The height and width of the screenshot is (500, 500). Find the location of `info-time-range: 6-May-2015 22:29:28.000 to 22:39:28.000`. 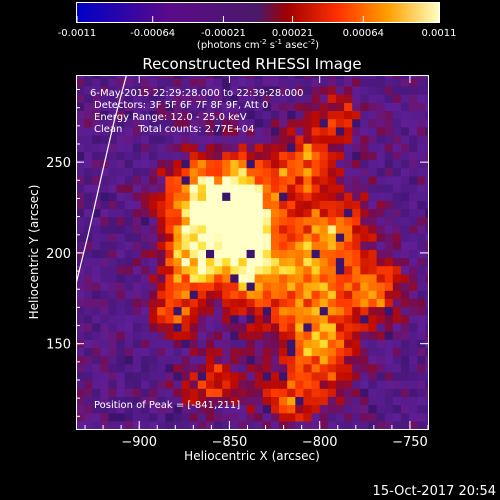

info-time-range: 6-May-2015 22:29:28.000 to 22:39:28.000 is located at coordinates (196, 93).